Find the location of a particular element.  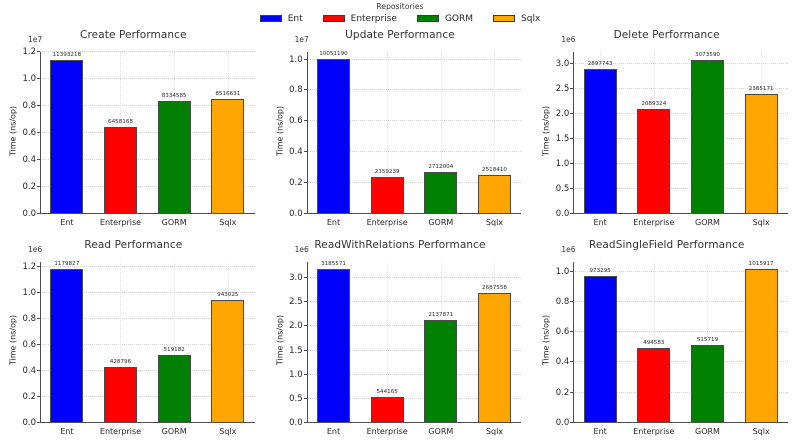

bar-value-label: 2137871 is located at coordinates (441, 314).